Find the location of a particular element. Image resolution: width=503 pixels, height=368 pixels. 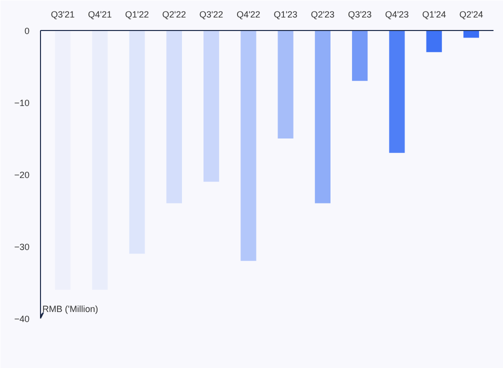

x-tick-label: Q1'22 is located at coordinates (137, 15).